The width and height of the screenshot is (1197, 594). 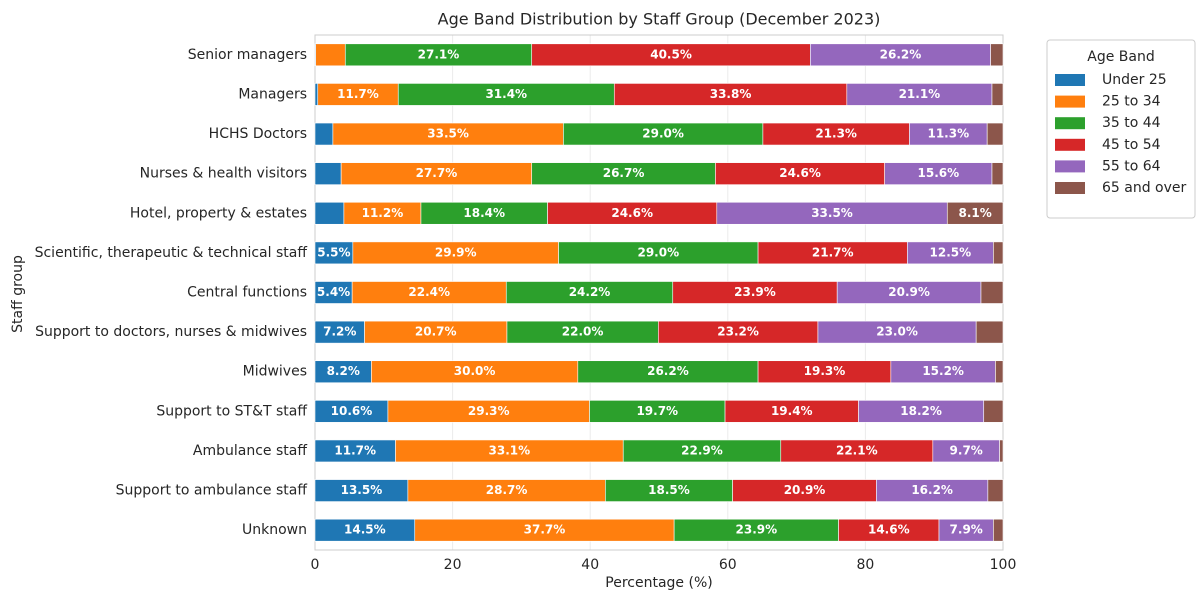 What do you see at coordinates (456, 252) in the screenshot?
I see `value-label: 29.9%` at bounding box center [456, 252].